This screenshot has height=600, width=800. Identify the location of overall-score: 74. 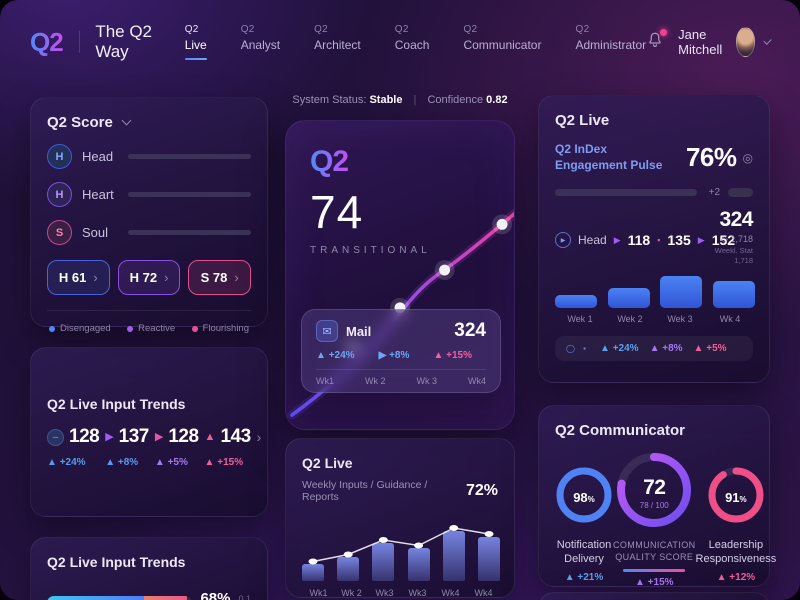
(337, 212).